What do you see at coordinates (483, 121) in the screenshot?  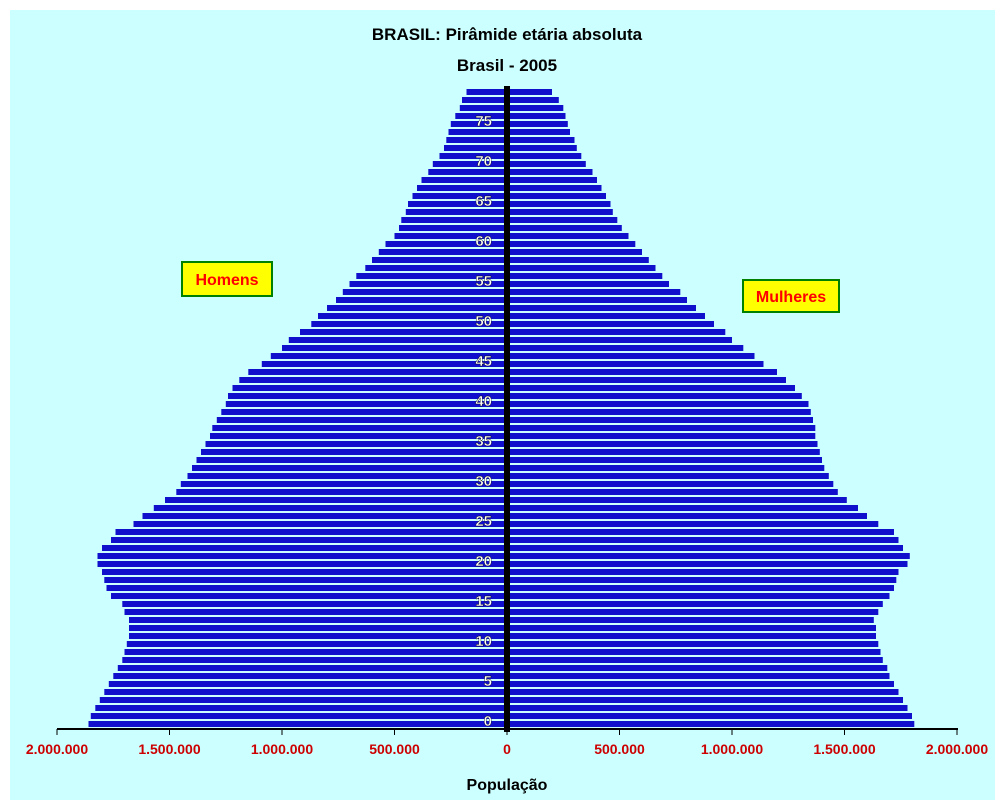 I see `y-tick-label: 75` at bounding box center [483, 121].